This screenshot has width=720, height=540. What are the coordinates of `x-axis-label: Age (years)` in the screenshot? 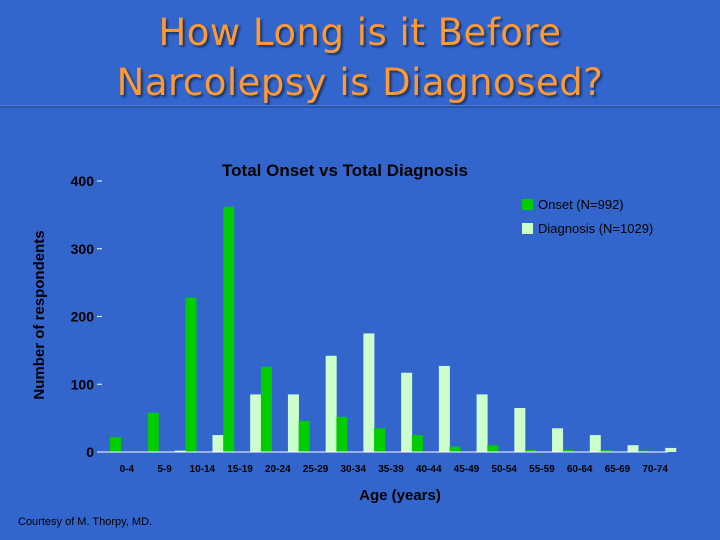 It's located at (400, 495).